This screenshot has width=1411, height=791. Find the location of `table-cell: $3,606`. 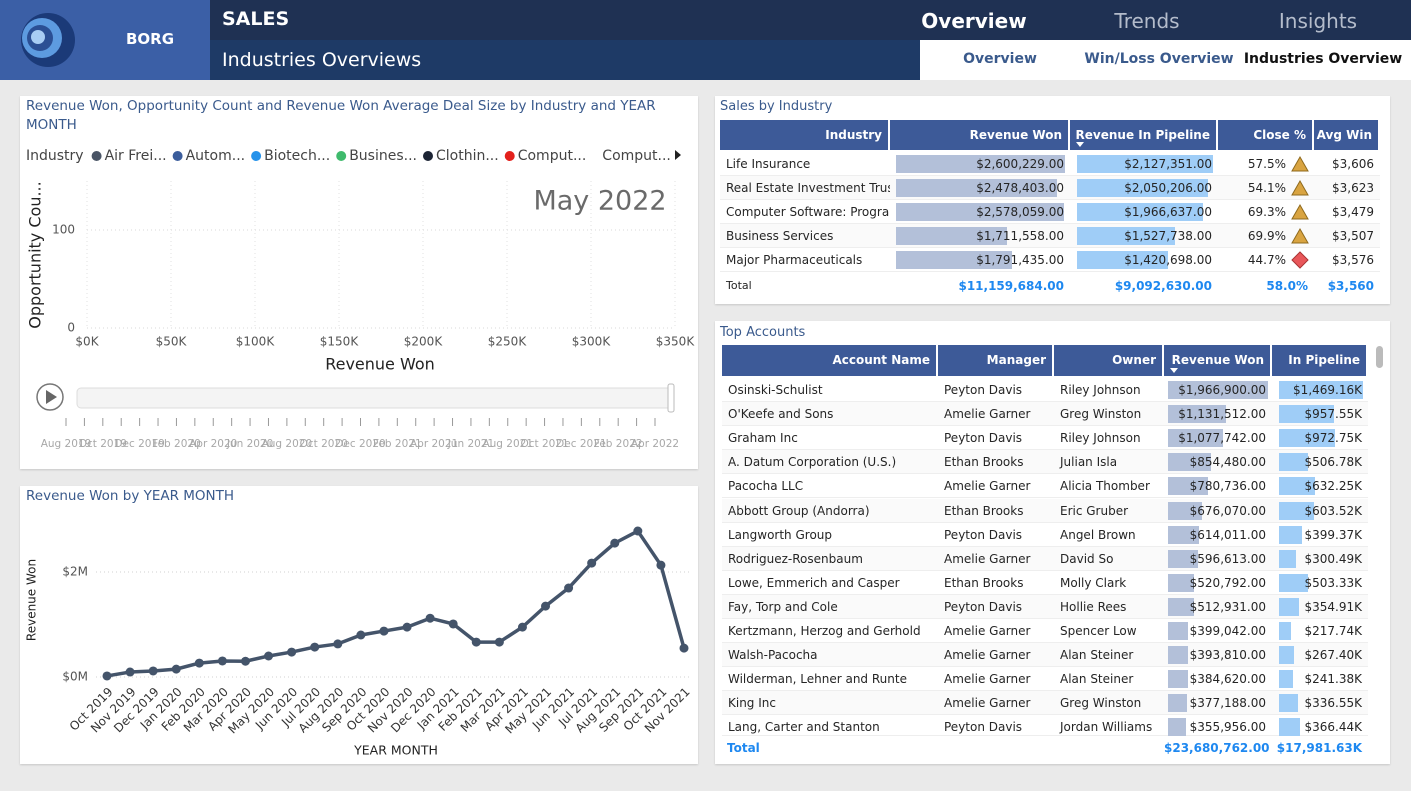

table-cell: $3,606 is located at coordinates (1353, 164).